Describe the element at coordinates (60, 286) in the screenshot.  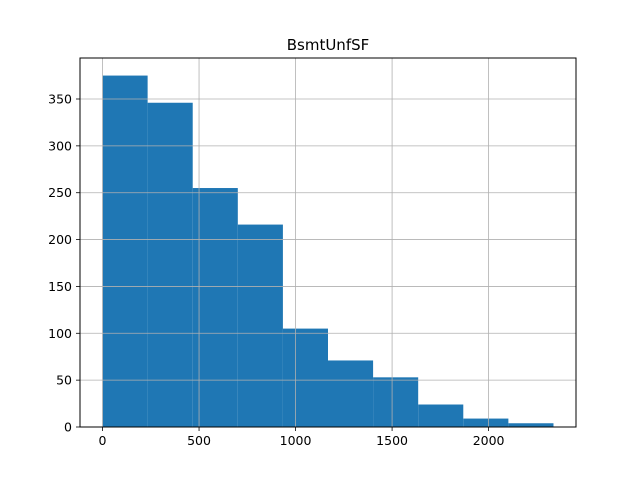
I see `y-tick-label: 150` at that location.